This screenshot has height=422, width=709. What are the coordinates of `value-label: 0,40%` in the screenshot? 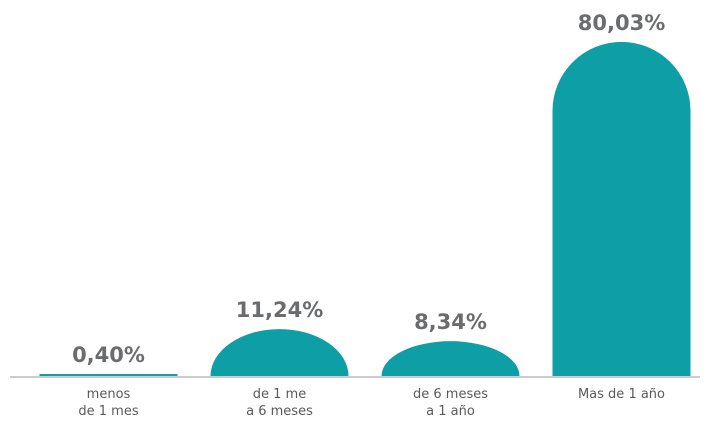 It's located at (108, 355).